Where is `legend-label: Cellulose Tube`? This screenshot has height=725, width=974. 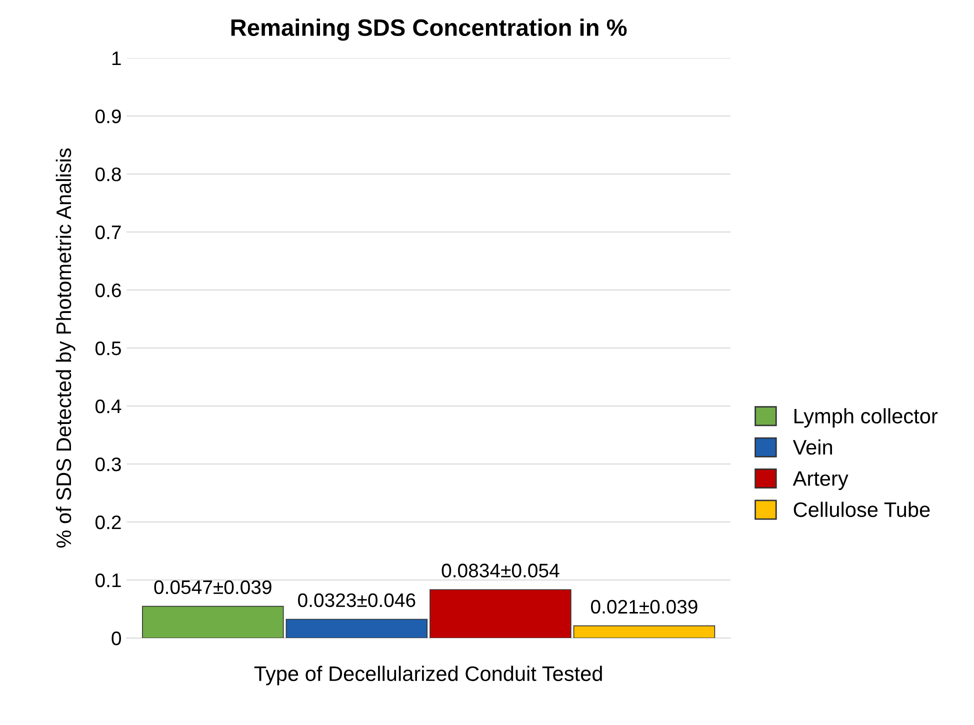 legend-label: Cellulose Tube is located at coordinates (862, 510).